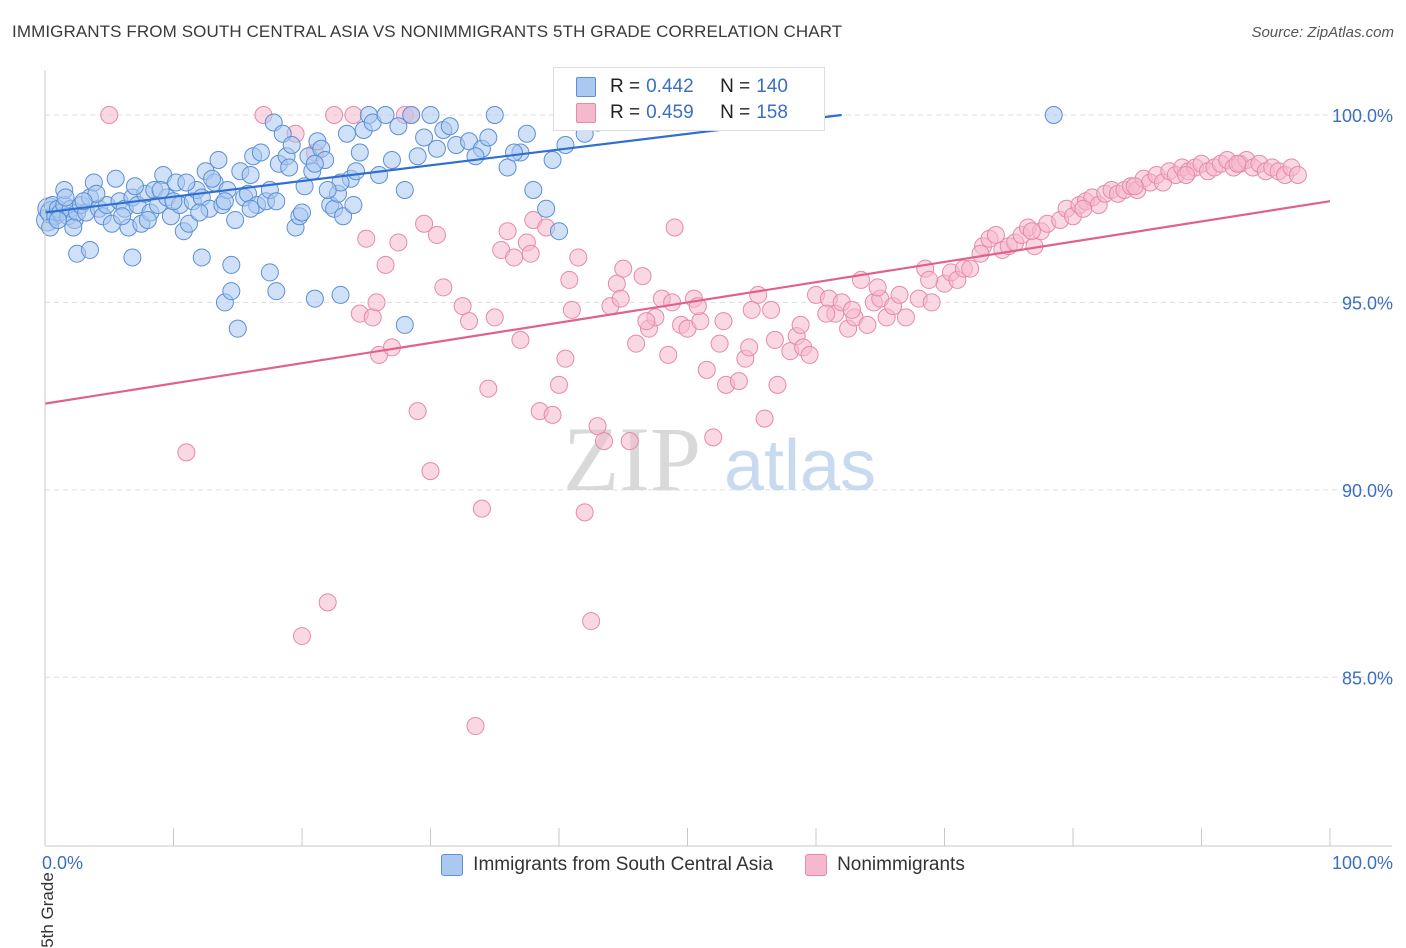 This screenshot has height=948, width=1406. I want to click on stats-legend-row-immigrants: R = 0.442 N = 140, so click(682, 87).